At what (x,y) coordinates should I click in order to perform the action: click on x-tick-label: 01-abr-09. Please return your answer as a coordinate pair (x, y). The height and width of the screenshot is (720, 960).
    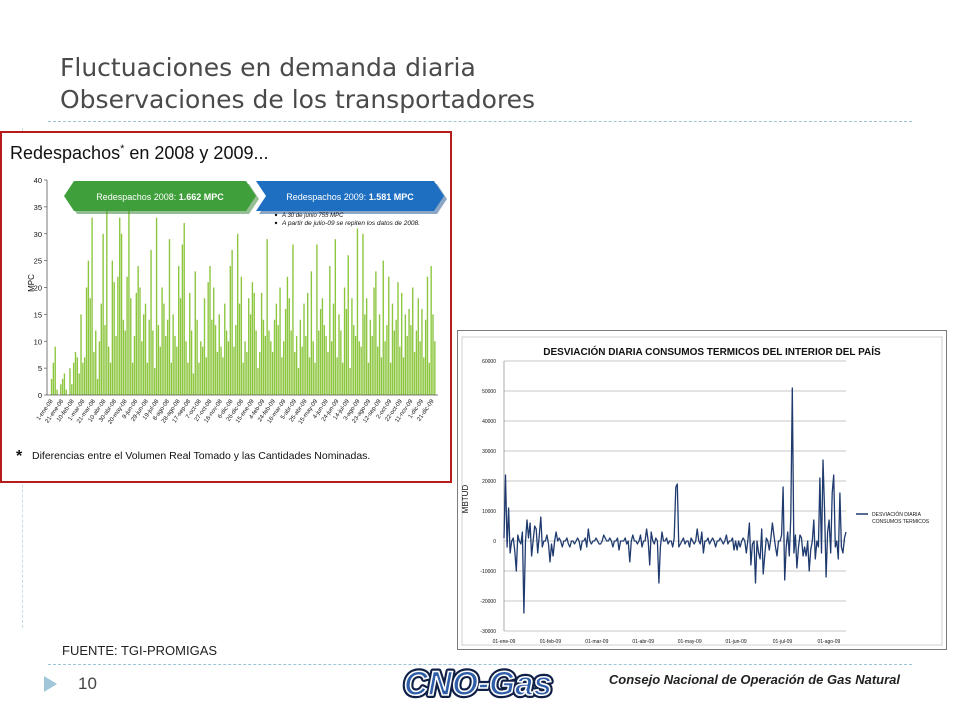
    Looking at the image, I should click on (643, 642).